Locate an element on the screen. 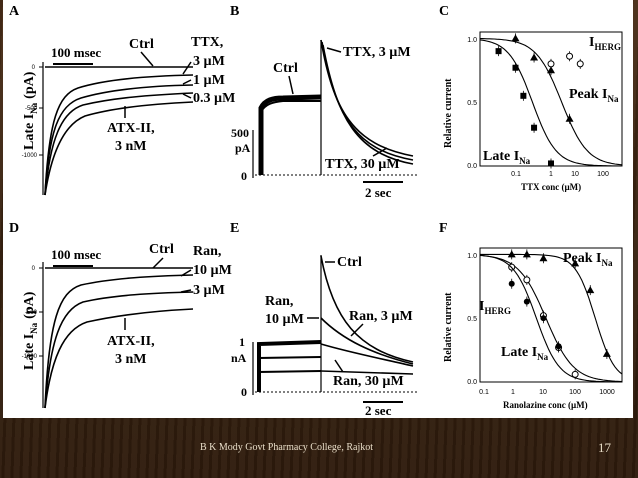  panel-e-ctrl-label: Ctrl is located at coordinates (349, 262).